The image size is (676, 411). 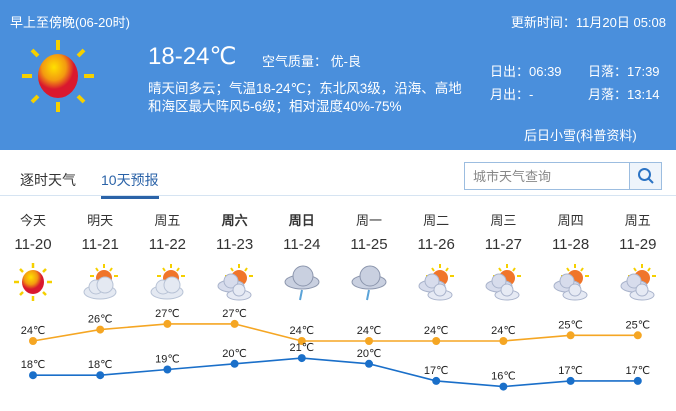 I want to click on search-input, so click(x=547, y=176).